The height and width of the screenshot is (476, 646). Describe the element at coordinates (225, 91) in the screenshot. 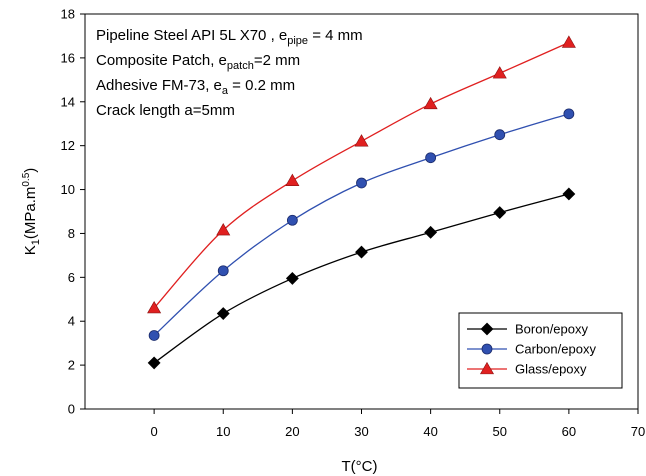

I see `annotation-subscript: a` at that location.